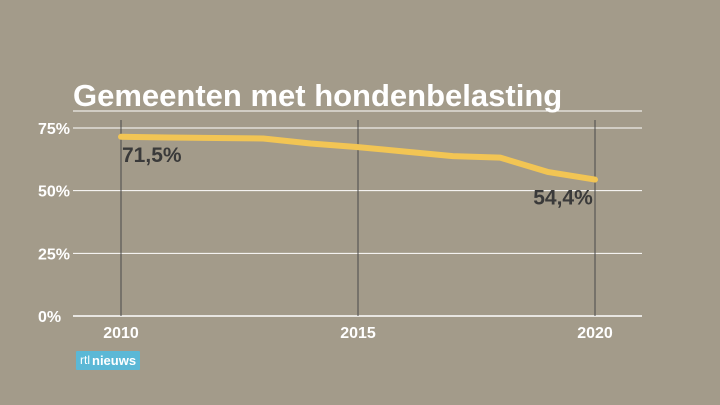 This screenshot has height=405, width=720. Describe the element at coordinates (54, 254) in the screenshot. I see `y-tick-label: 25%` at that location.